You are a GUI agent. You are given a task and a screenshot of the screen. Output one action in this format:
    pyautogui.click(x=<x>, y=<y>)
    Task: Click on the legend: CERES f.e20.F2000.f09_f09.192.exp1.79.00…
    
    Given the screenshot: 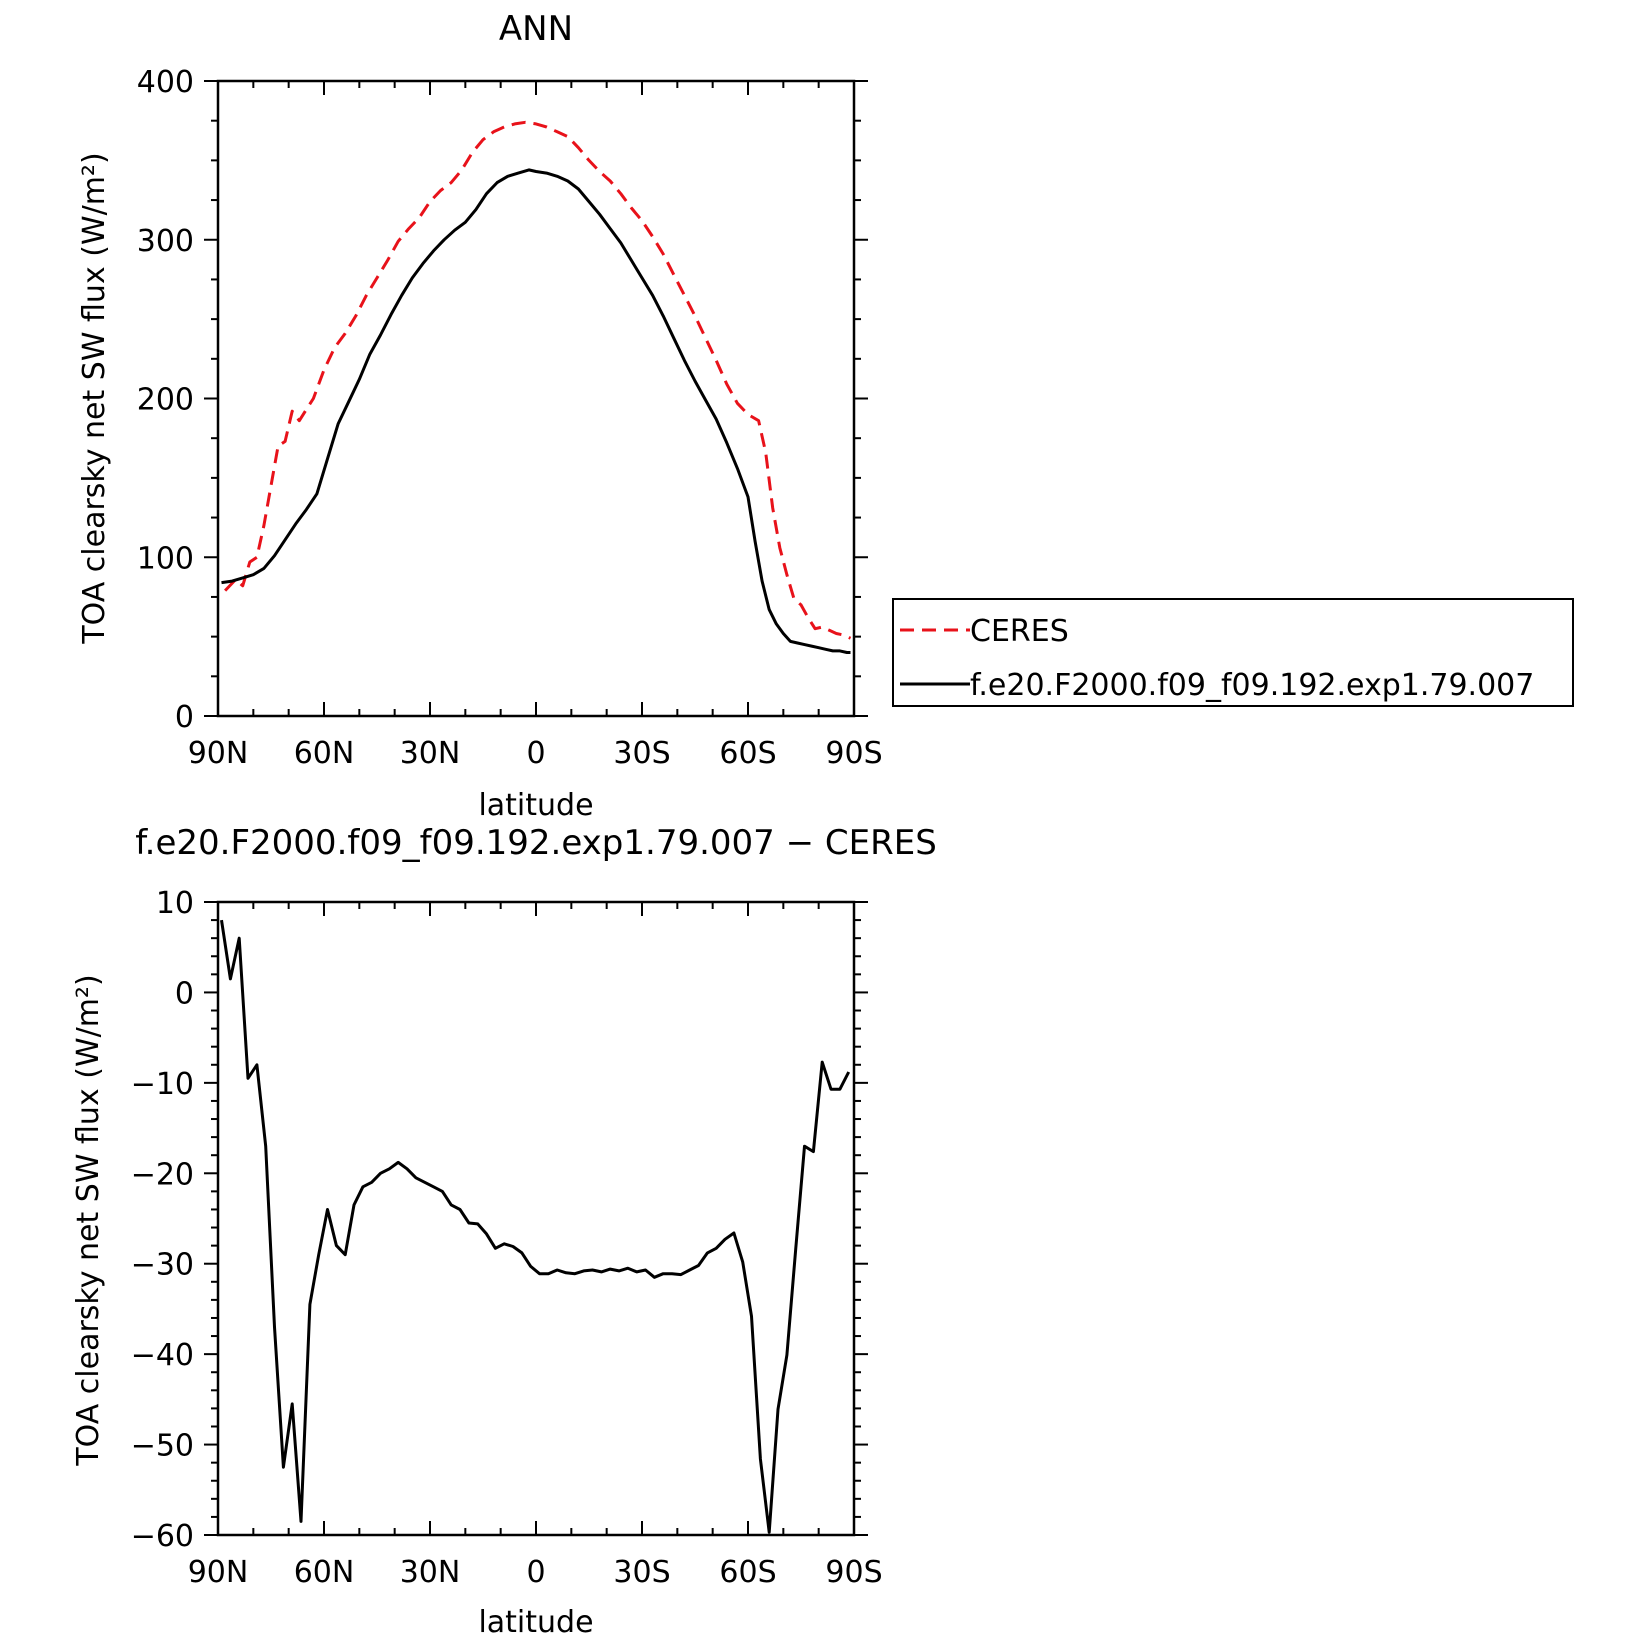 What is the action you would take?
    pyautogui.click(x=1233, y=652)
    